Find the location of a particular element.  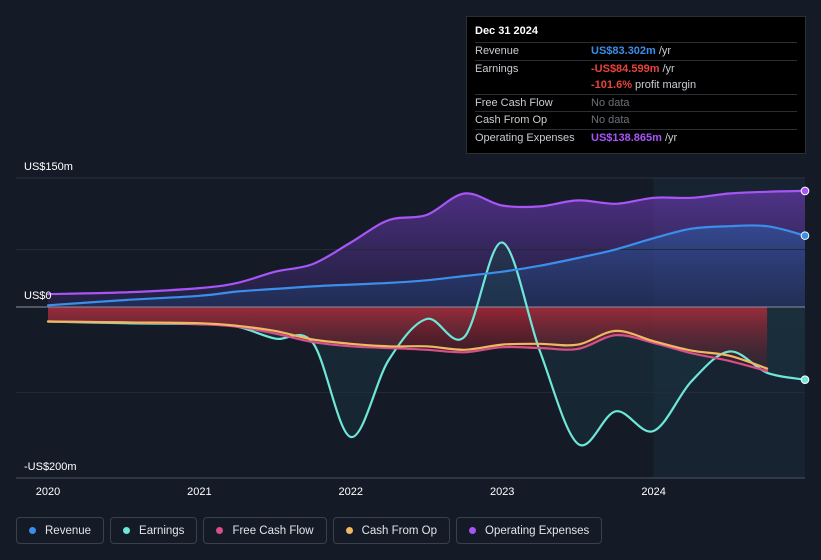

tooltip-row-fcf: Free Cash Flow No data is located at coordinates (636, 102).